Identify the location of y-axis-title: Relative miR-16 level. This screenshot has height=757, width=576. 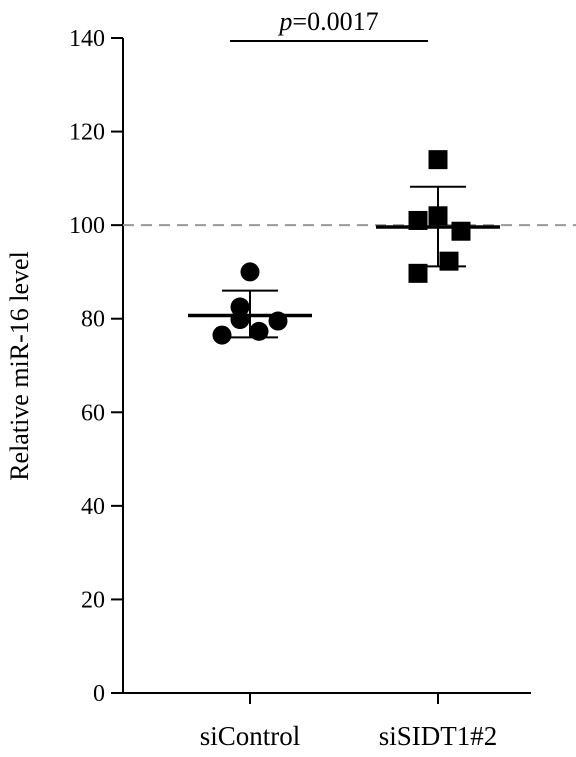
(19, 366).